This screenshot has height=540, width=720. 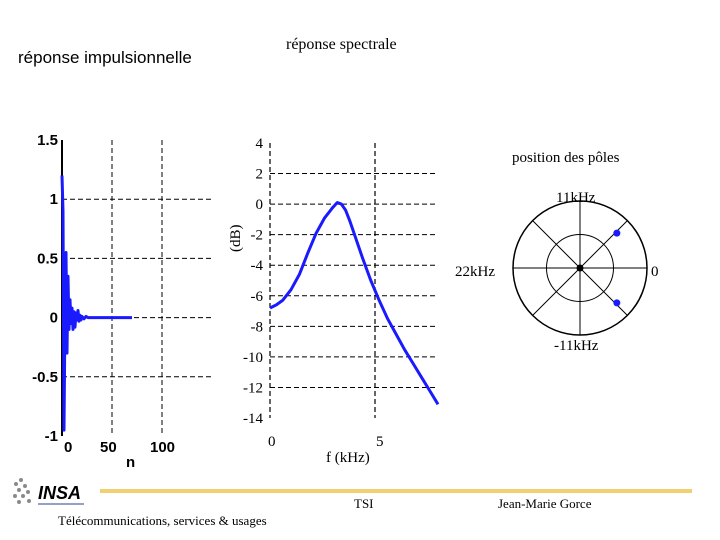 What do you see at coordinates (364, 503) in the screenshot?
I see `footer-department: TSI` at bounding box center [364, 503].